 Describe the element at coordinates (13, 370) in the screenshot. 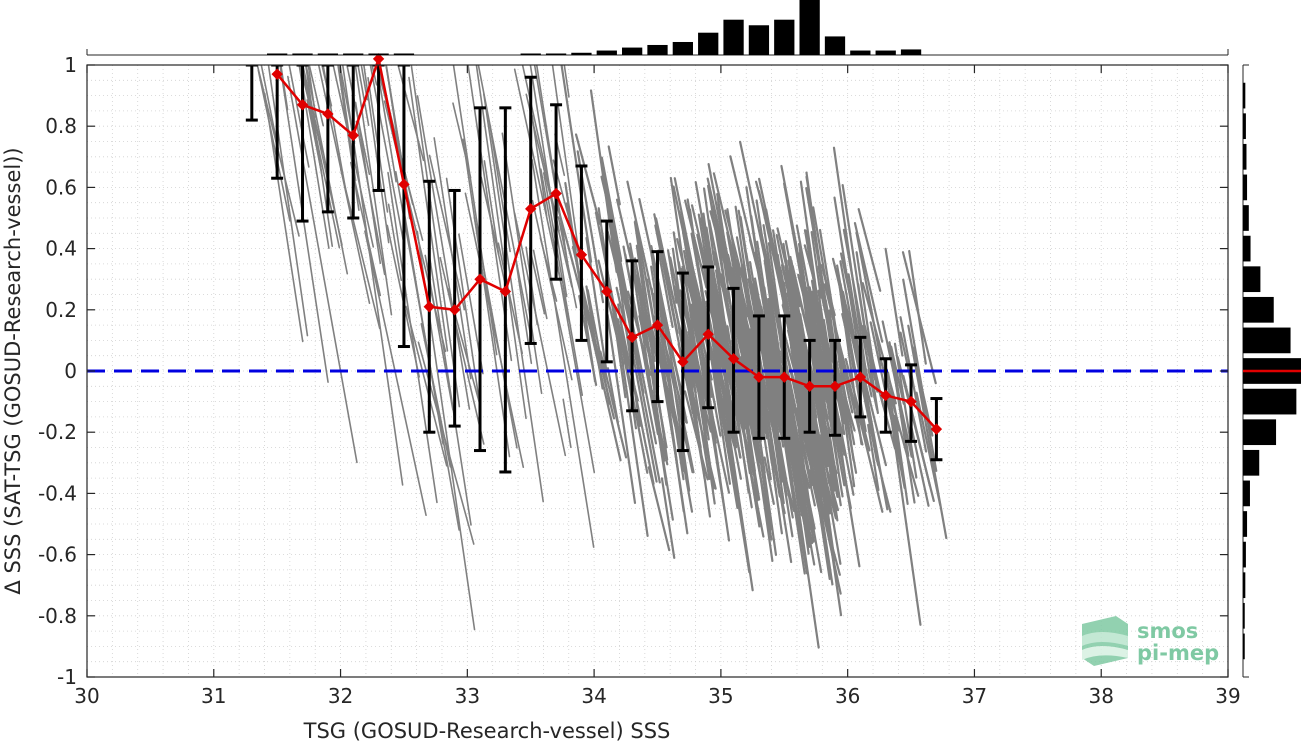

I see `y-axis-label: Δ SSS (SAT-TSG (GOSUD-Research-vessel))` at that location.